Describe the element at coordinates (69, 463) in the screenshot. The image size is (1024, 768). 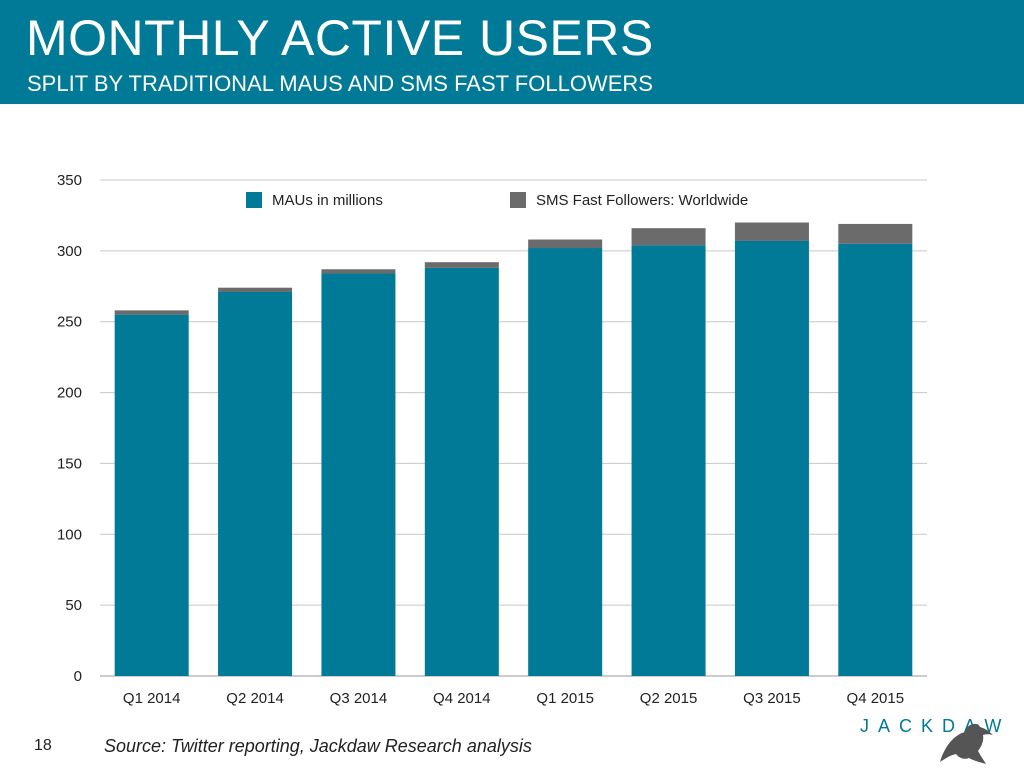
I see `y-tick-label: 150` at that location.